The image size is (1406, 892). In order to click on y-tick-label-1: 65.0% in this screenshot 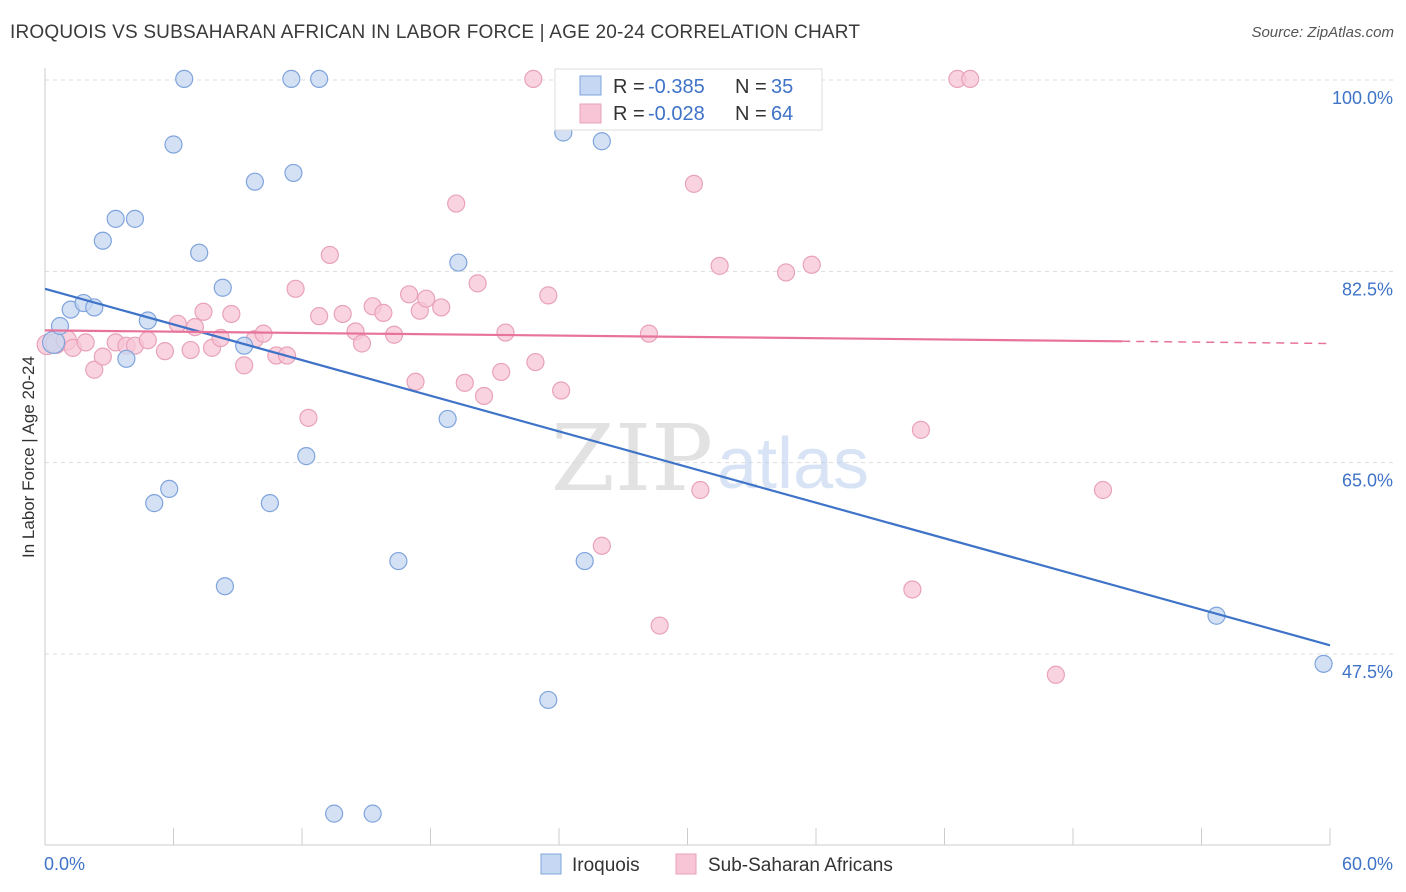, I will do `click(1367, 481)`.